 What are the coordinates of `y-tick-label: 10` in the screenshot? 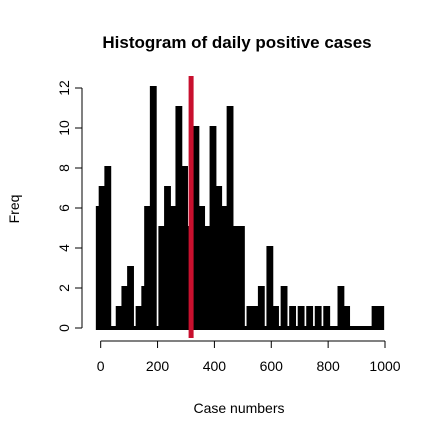 It's located at (64, 128).